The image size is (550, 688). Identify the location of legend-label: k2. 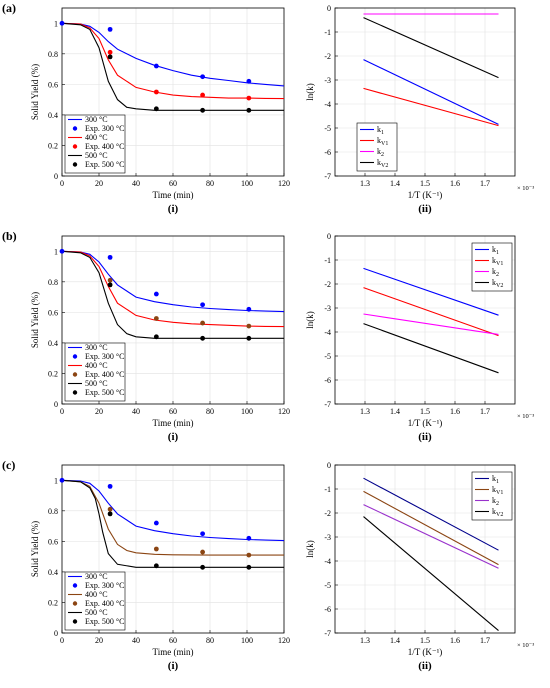
(380, 152).